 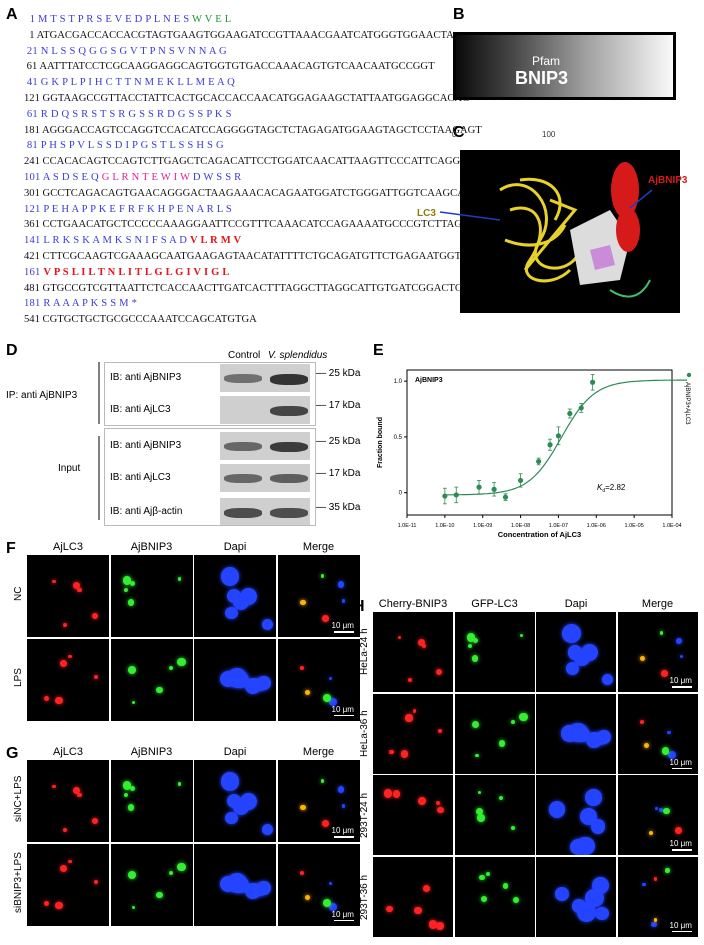 I want to click on x-axis-label: Concentration of AjLC3, so click(x=539, y=534).